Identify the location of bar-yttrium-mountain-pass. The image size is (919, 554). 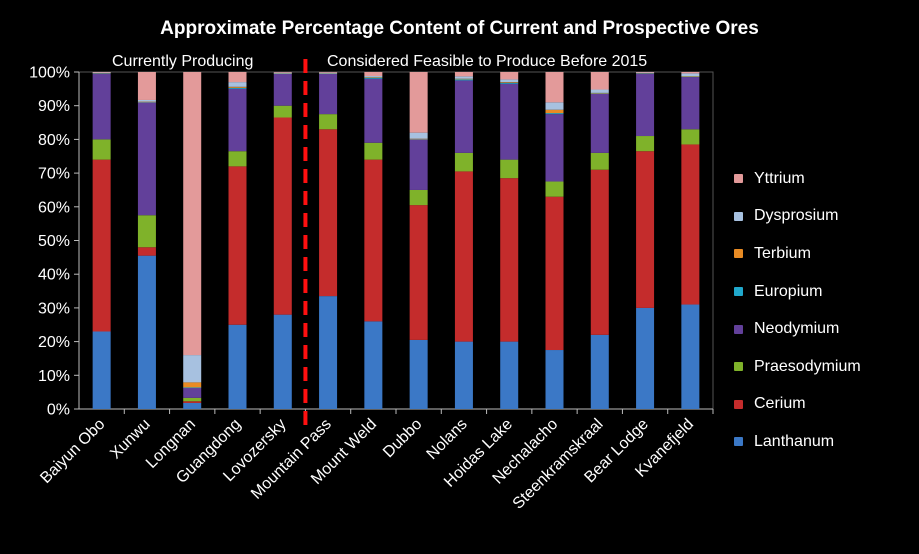
(328, 72).